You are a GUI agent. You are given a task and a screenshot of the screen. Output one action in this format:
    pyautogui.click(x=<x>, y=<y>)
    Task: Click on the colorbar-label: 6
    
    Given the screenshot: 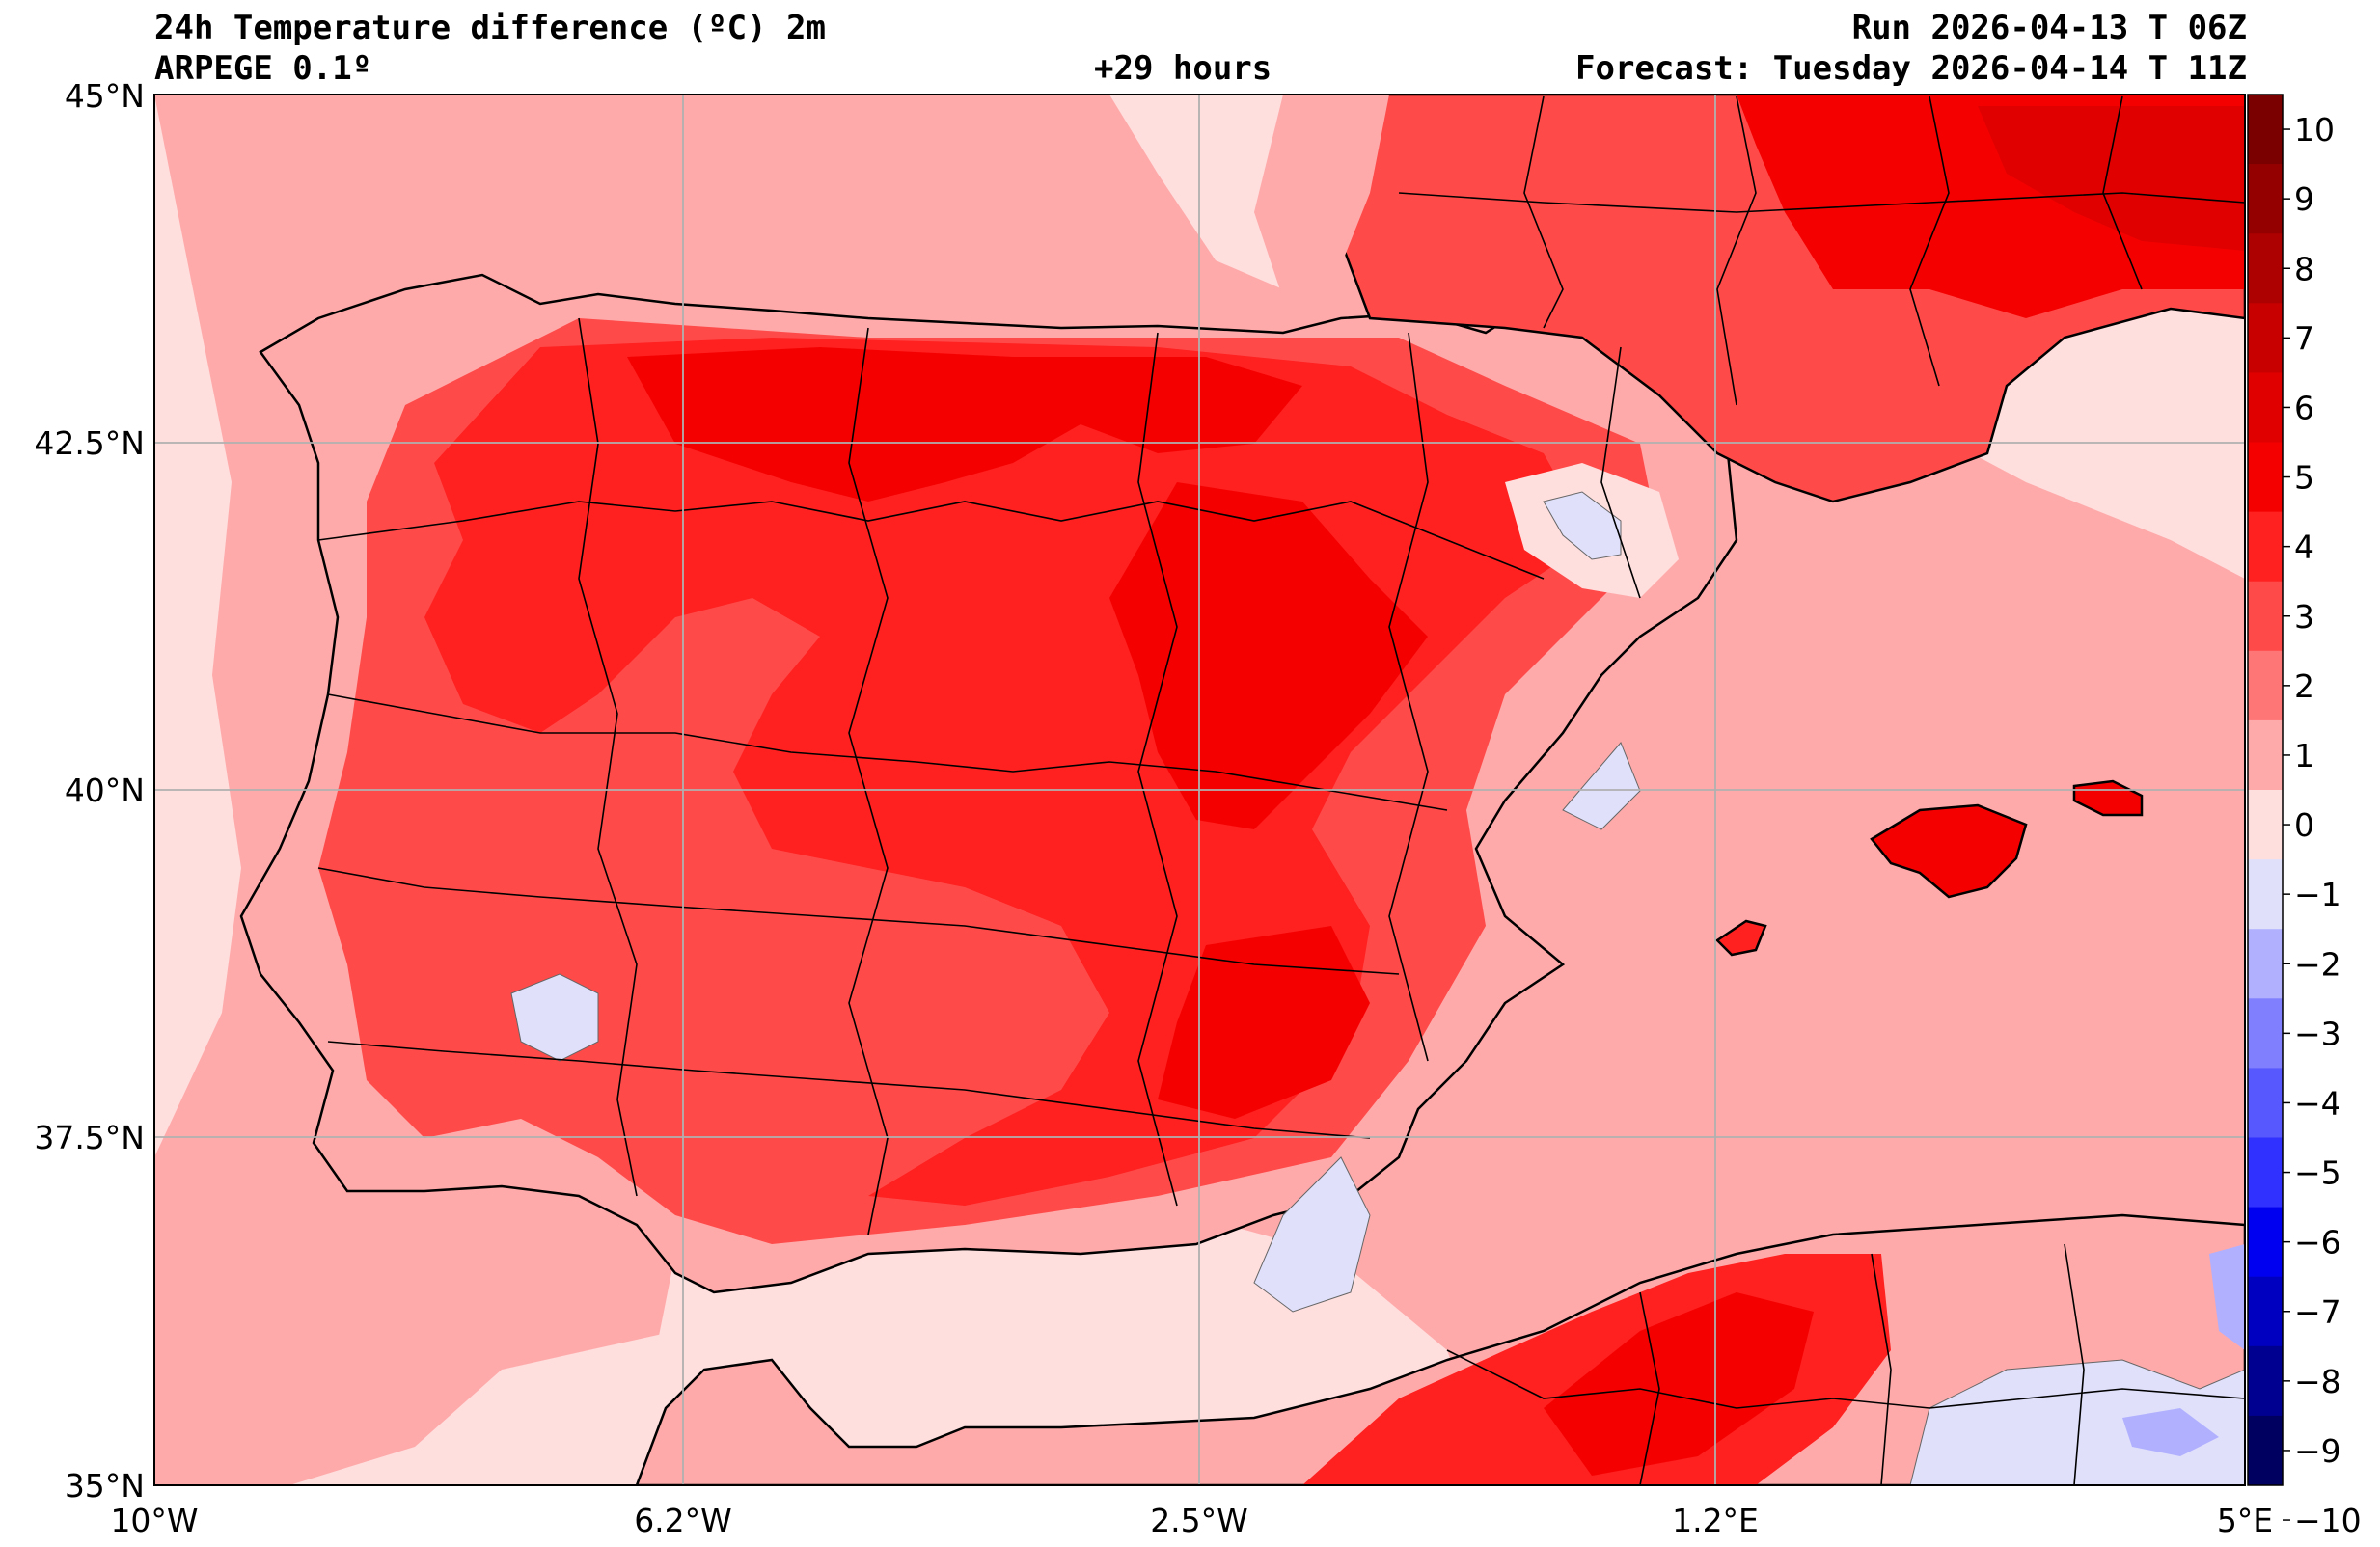 What is the action you would take?
    pyautogui.click(x=2304, y=407)
    